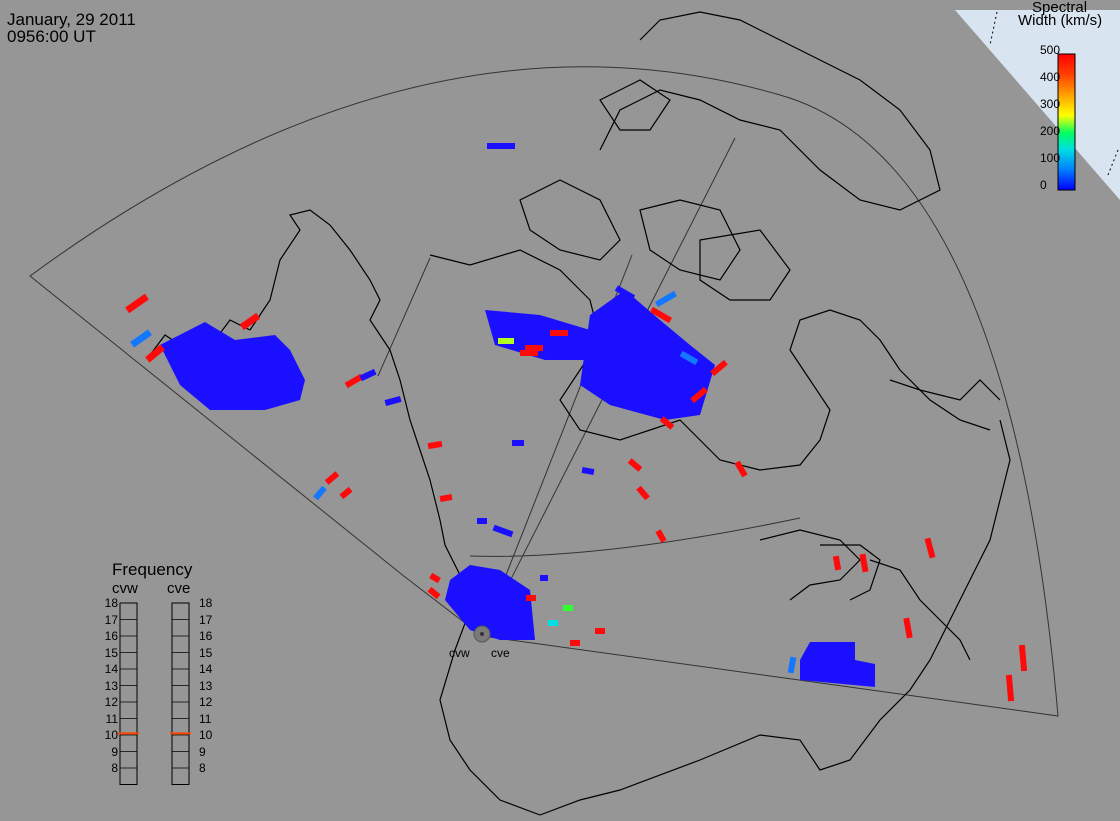 This screenshot has width=1120, height=821. I want to click on colorbar-gradient, so click(1066, 122).